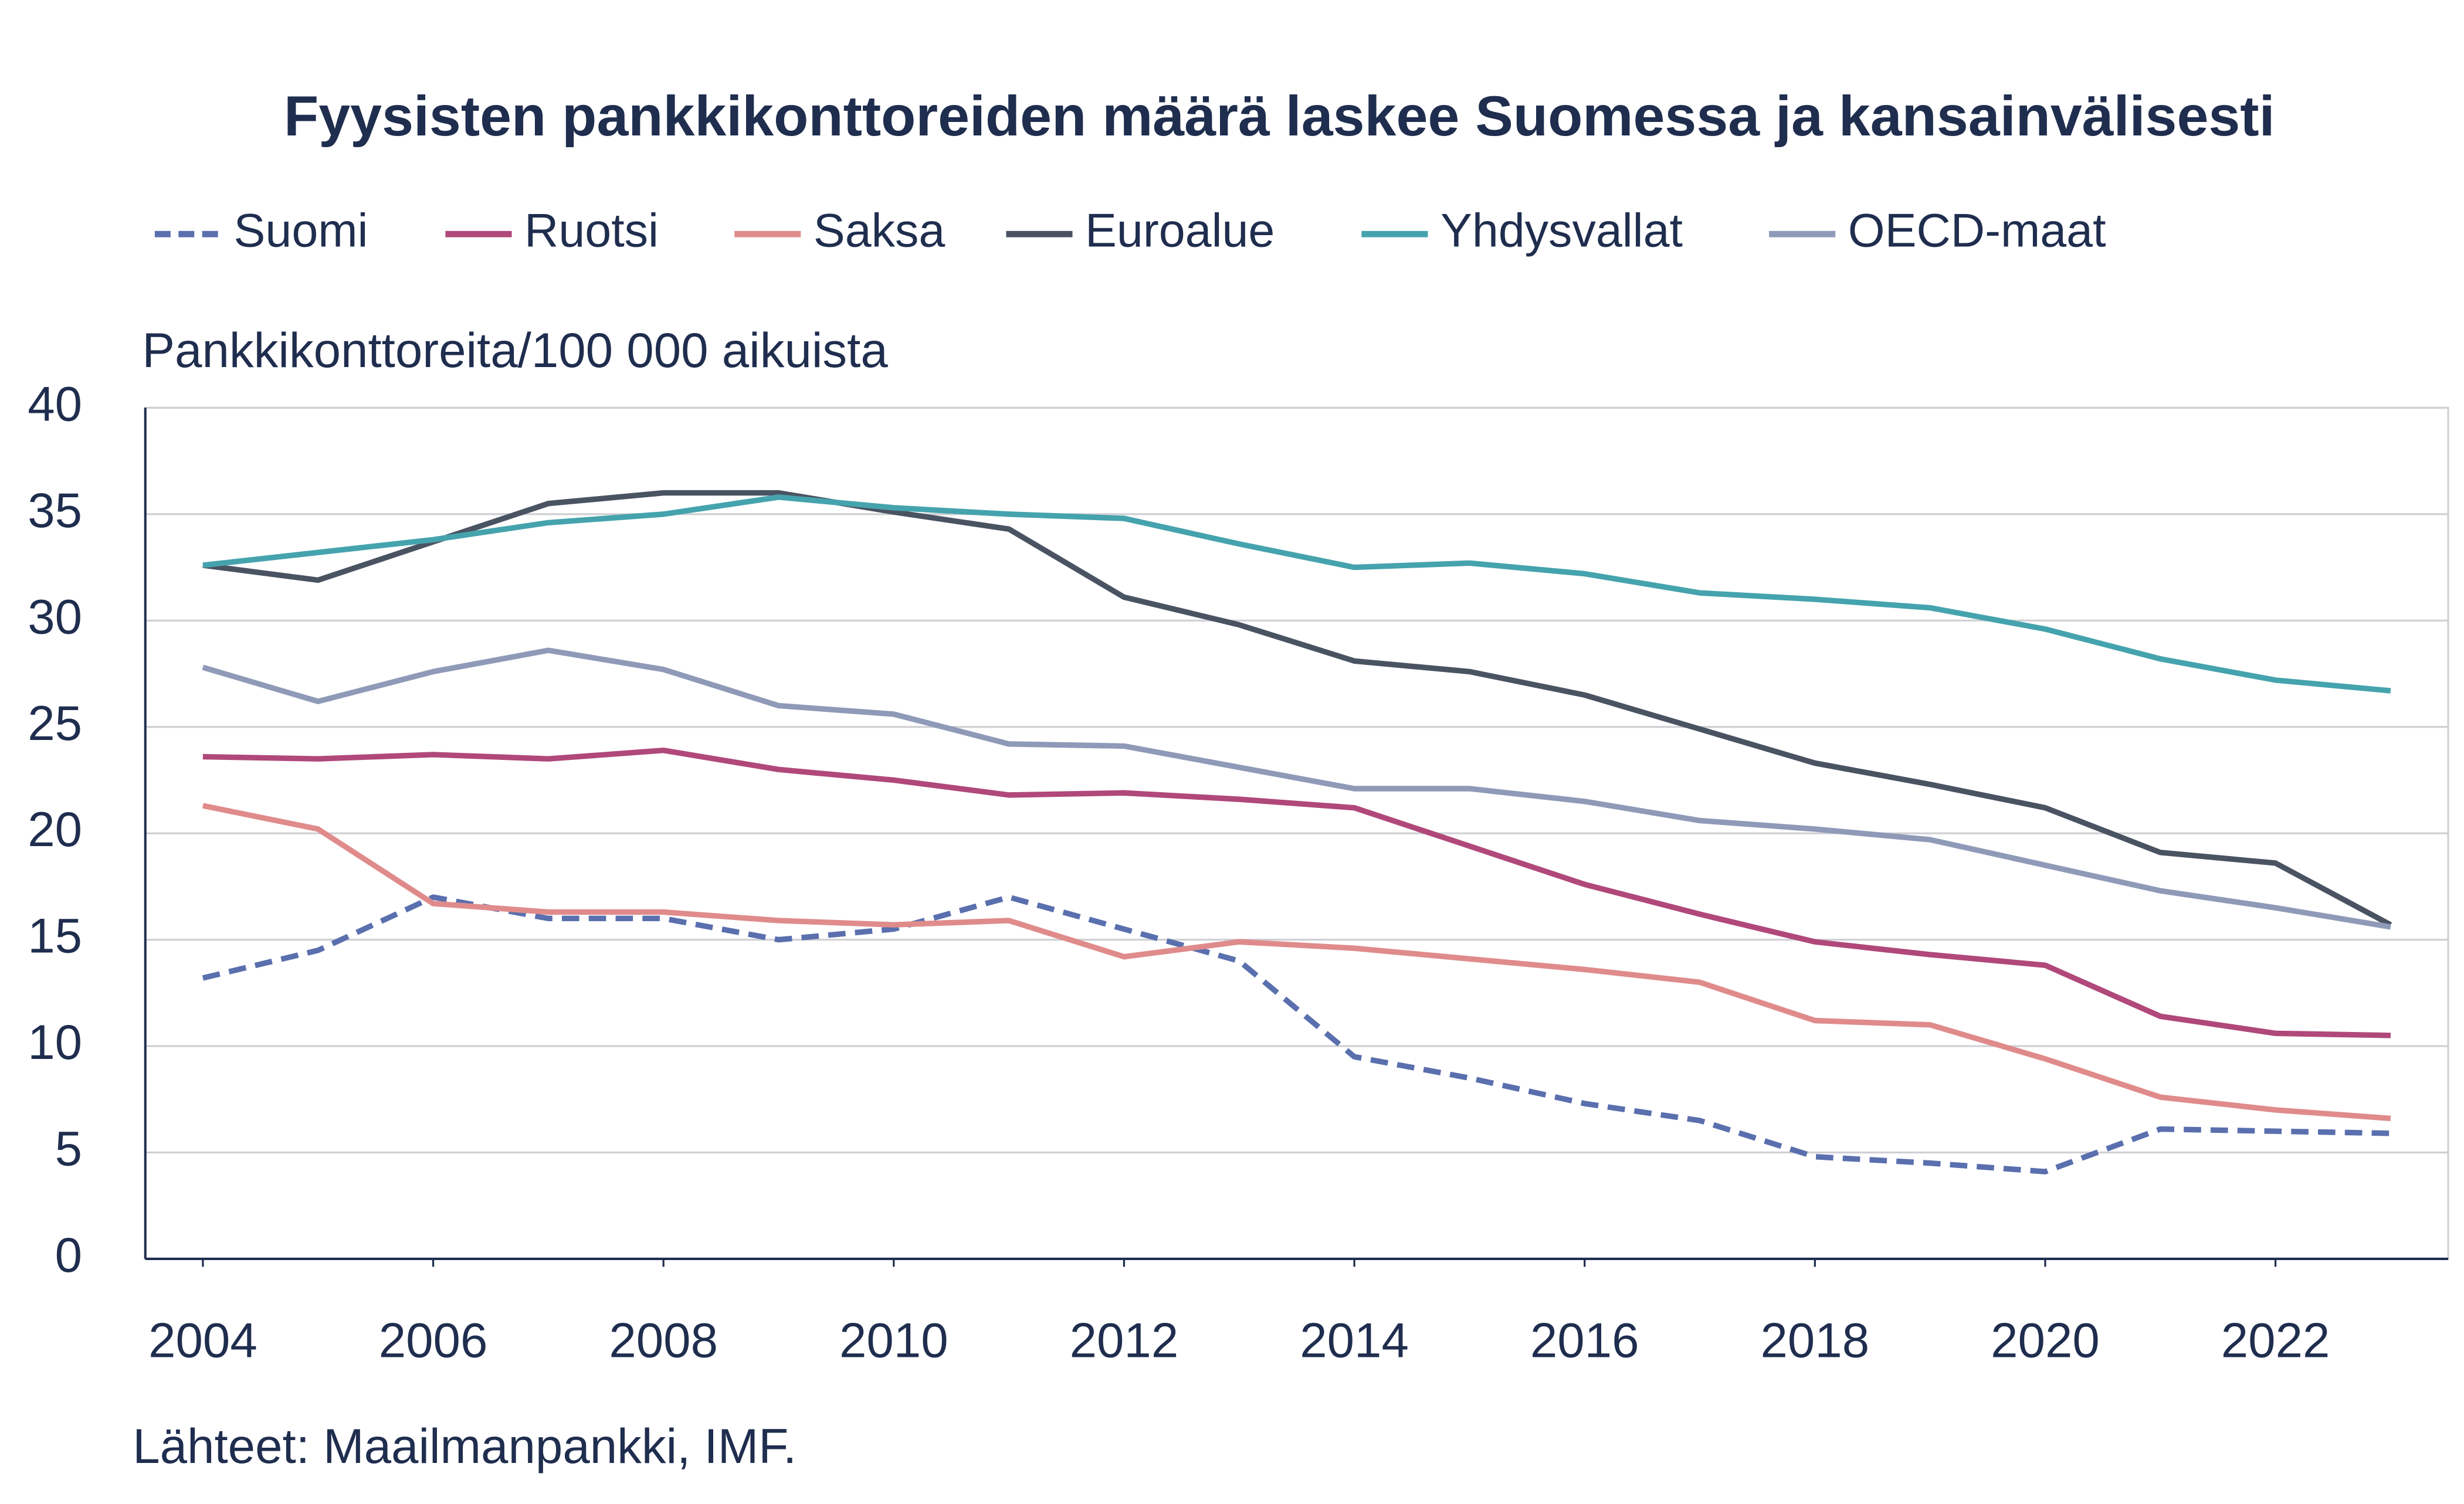 Image resolution: width=2464 pixels, height=1504 pixels. I want to click on x-tick-label: 2010, so click(893, 1339).